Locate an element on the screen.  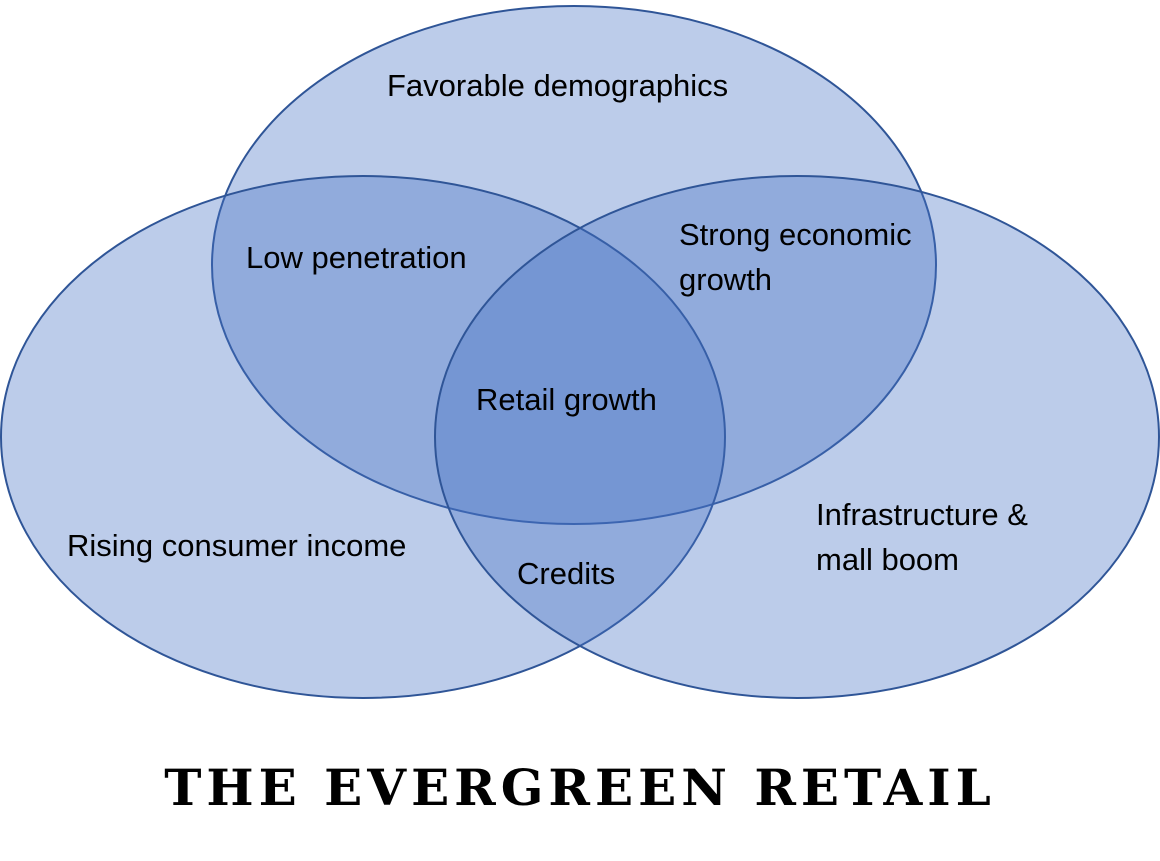
label-infrastructure-mall-boom: Infrastructure & mall boom is located at coordinates (922, 537).